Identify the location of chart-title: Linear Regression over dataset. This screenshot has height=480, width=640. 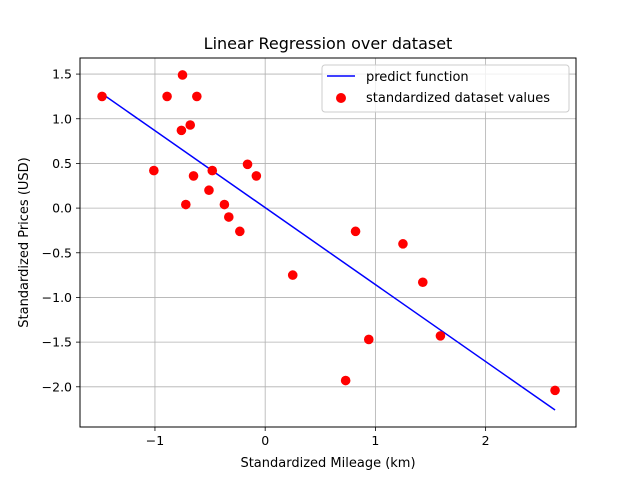
(328, 43).